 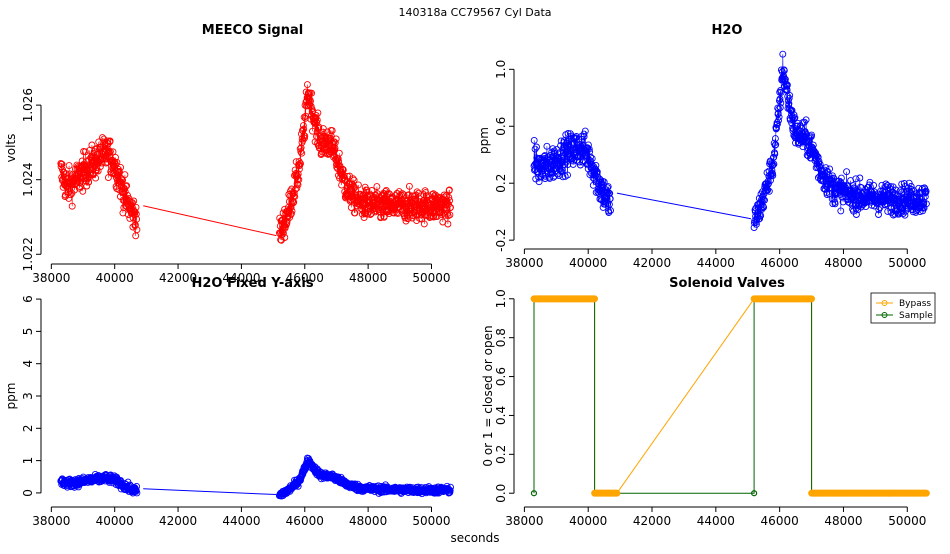 What do you see at coordinates (884, 303) in the screenshot?
I see `legend-marker` at bounding box center [884, 303].